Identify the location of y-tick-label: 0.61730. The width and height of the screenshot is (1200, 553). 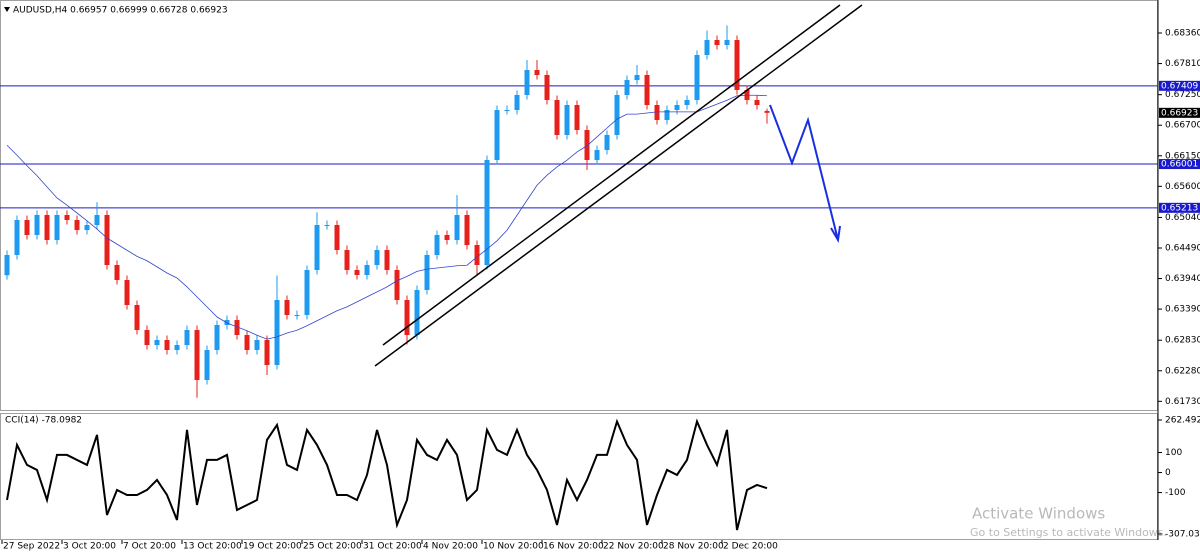
(1182, 402).